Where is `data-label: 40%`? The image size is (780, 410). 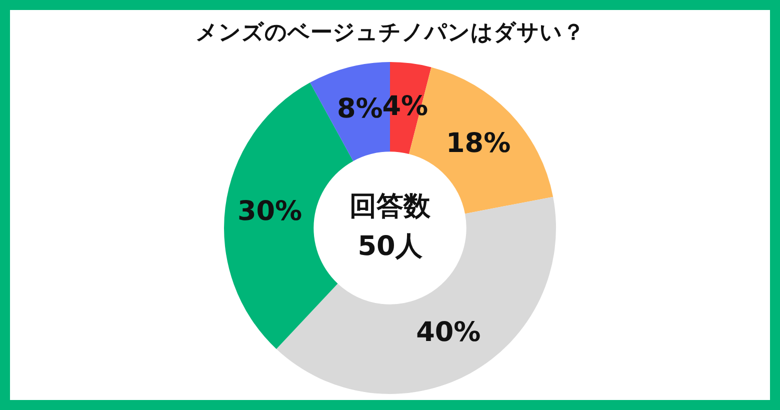 data-label: 40% is located at coordinates (448, 332).